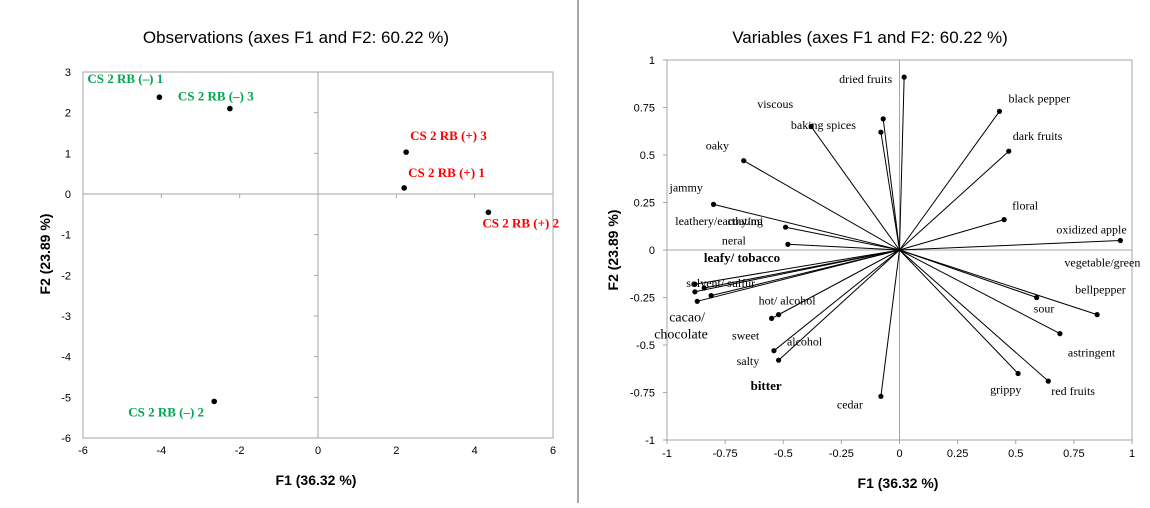 This screenshot has width=1150, height=508. Describe the element at coordinates (719, 221) in the screenshot. I see `variable-vector-label: leathery/earthy/mi` at that location.